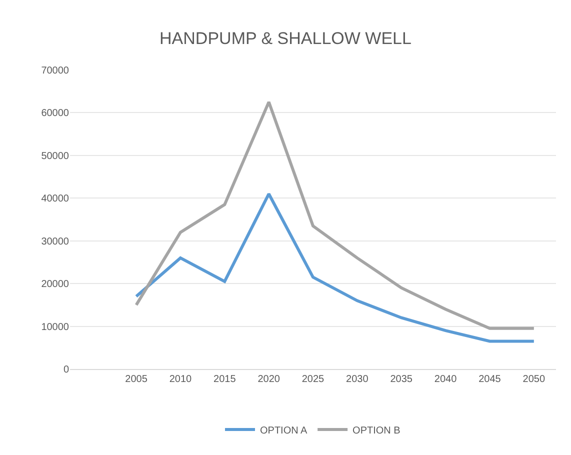 The height and width of the screenshot is (455, 571). Describe the element at coordinates (446, 379) in the screenshot. I see `x-tick-label: 2040` at that location.